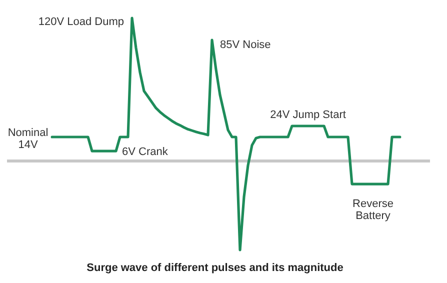 The image size is (447, 283). I want to click on annotation: Reverse Battery, so click(373, 210).